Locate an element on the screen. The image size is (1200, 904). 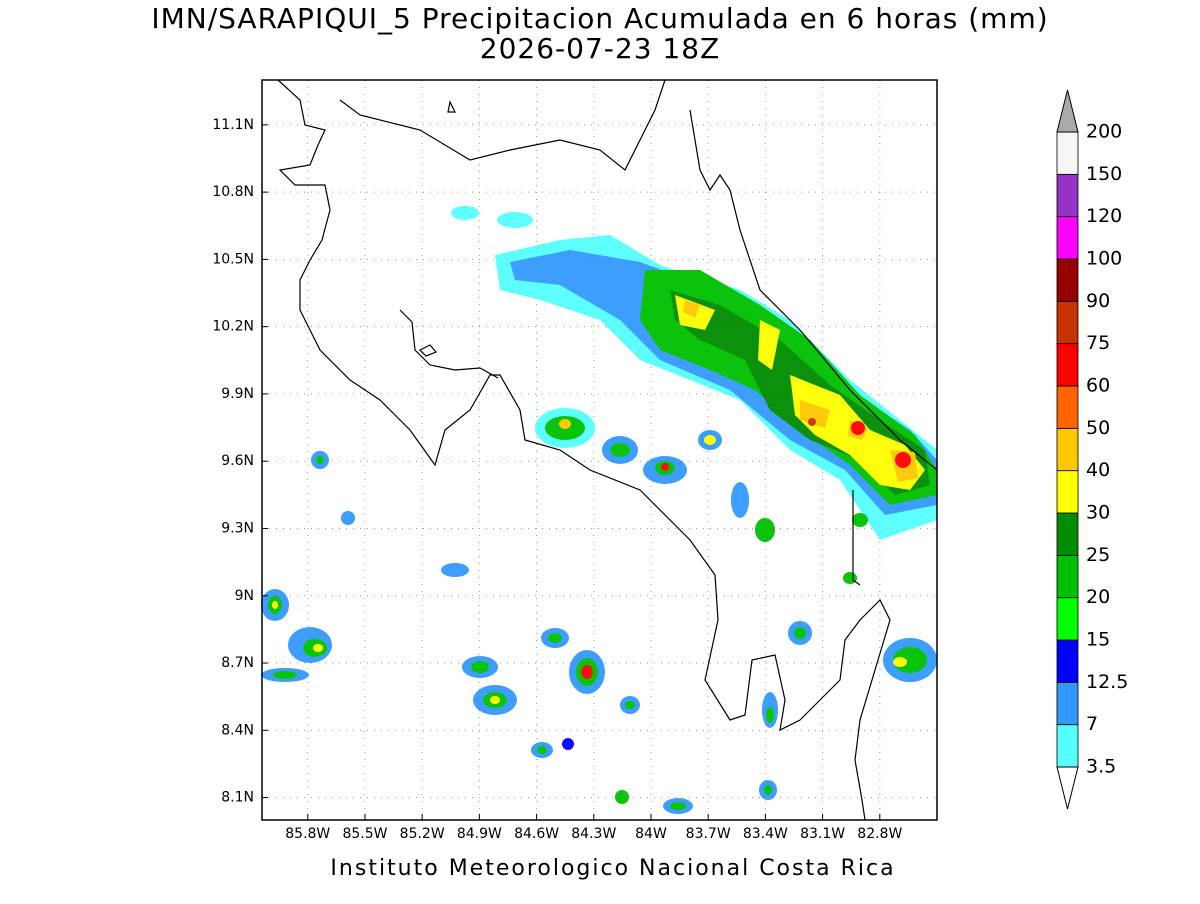
colorbar-label: 30 is located at coordinates (1098, 513).